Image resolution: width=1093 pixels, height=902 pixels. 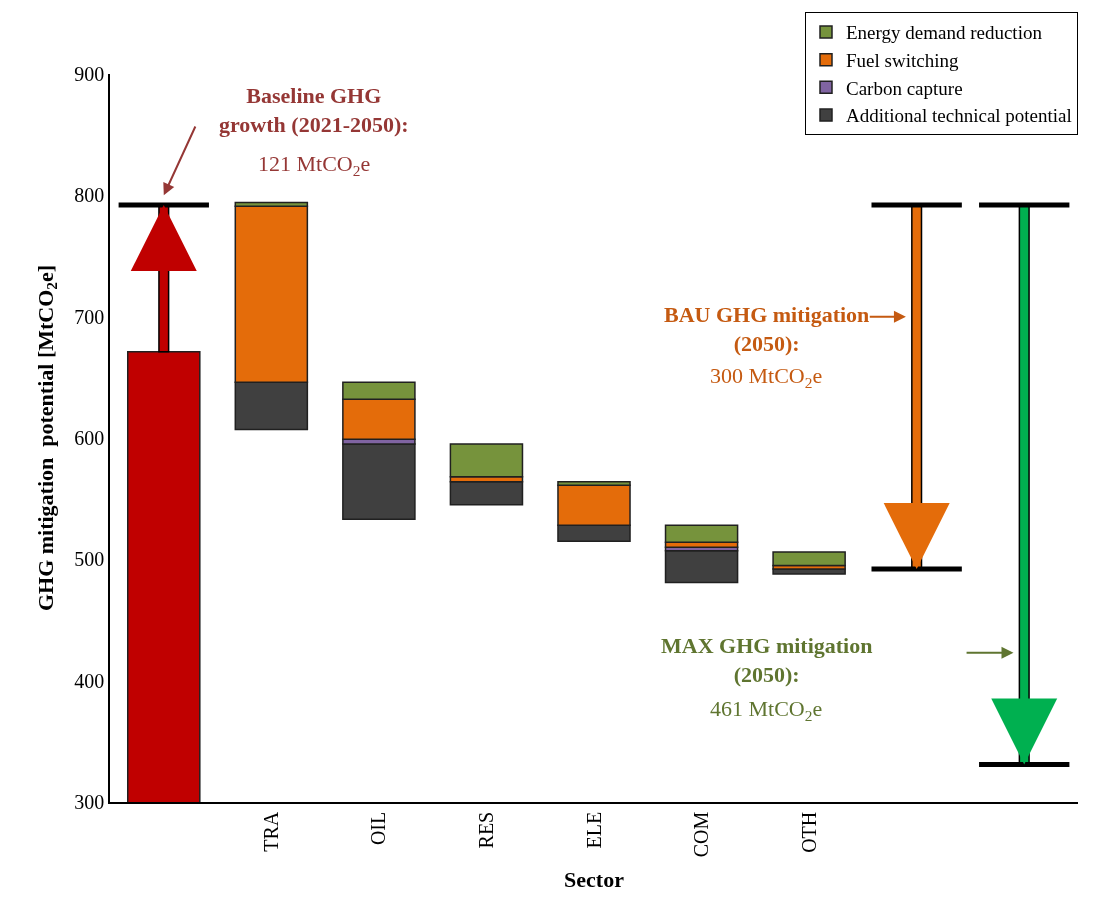 What do you see at coordinates (378, 828) in the screenshot?
I see `x-tick-label: OIL` at bounding box center [378, 828].